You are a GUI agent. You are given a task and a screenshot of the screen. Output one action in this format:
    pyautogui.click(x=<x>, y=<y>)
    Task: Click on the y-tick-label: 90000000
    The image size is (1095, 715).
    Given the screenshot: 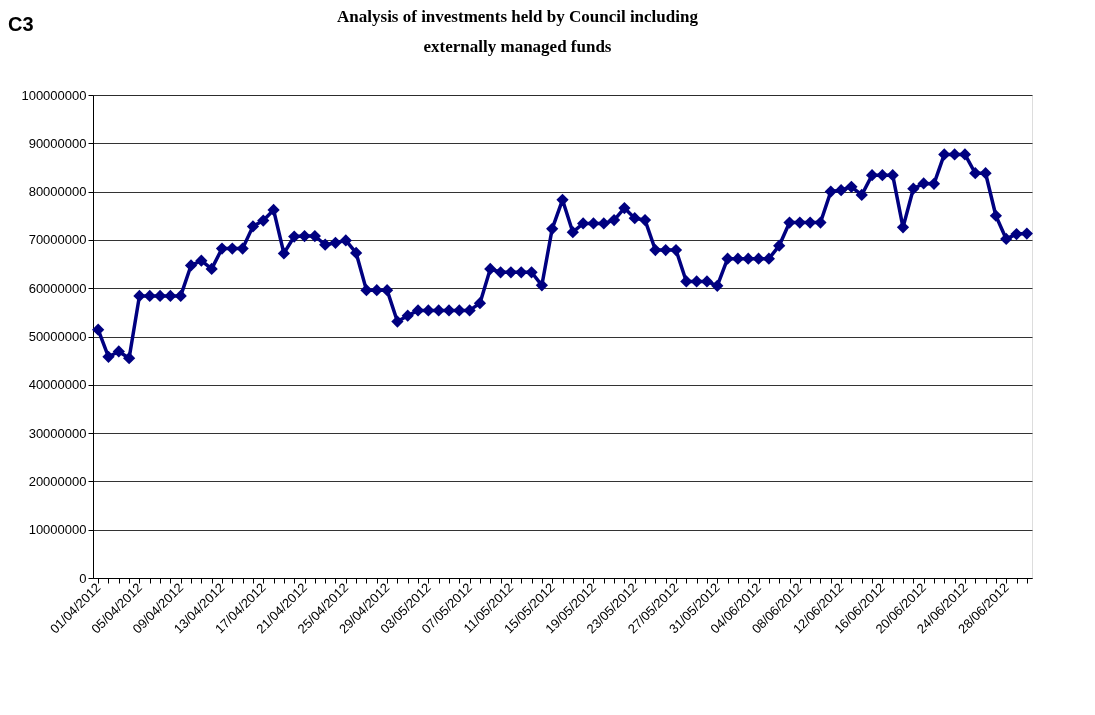 What is the action you would take?
    pyautogui.click(x=57, y=143)
    